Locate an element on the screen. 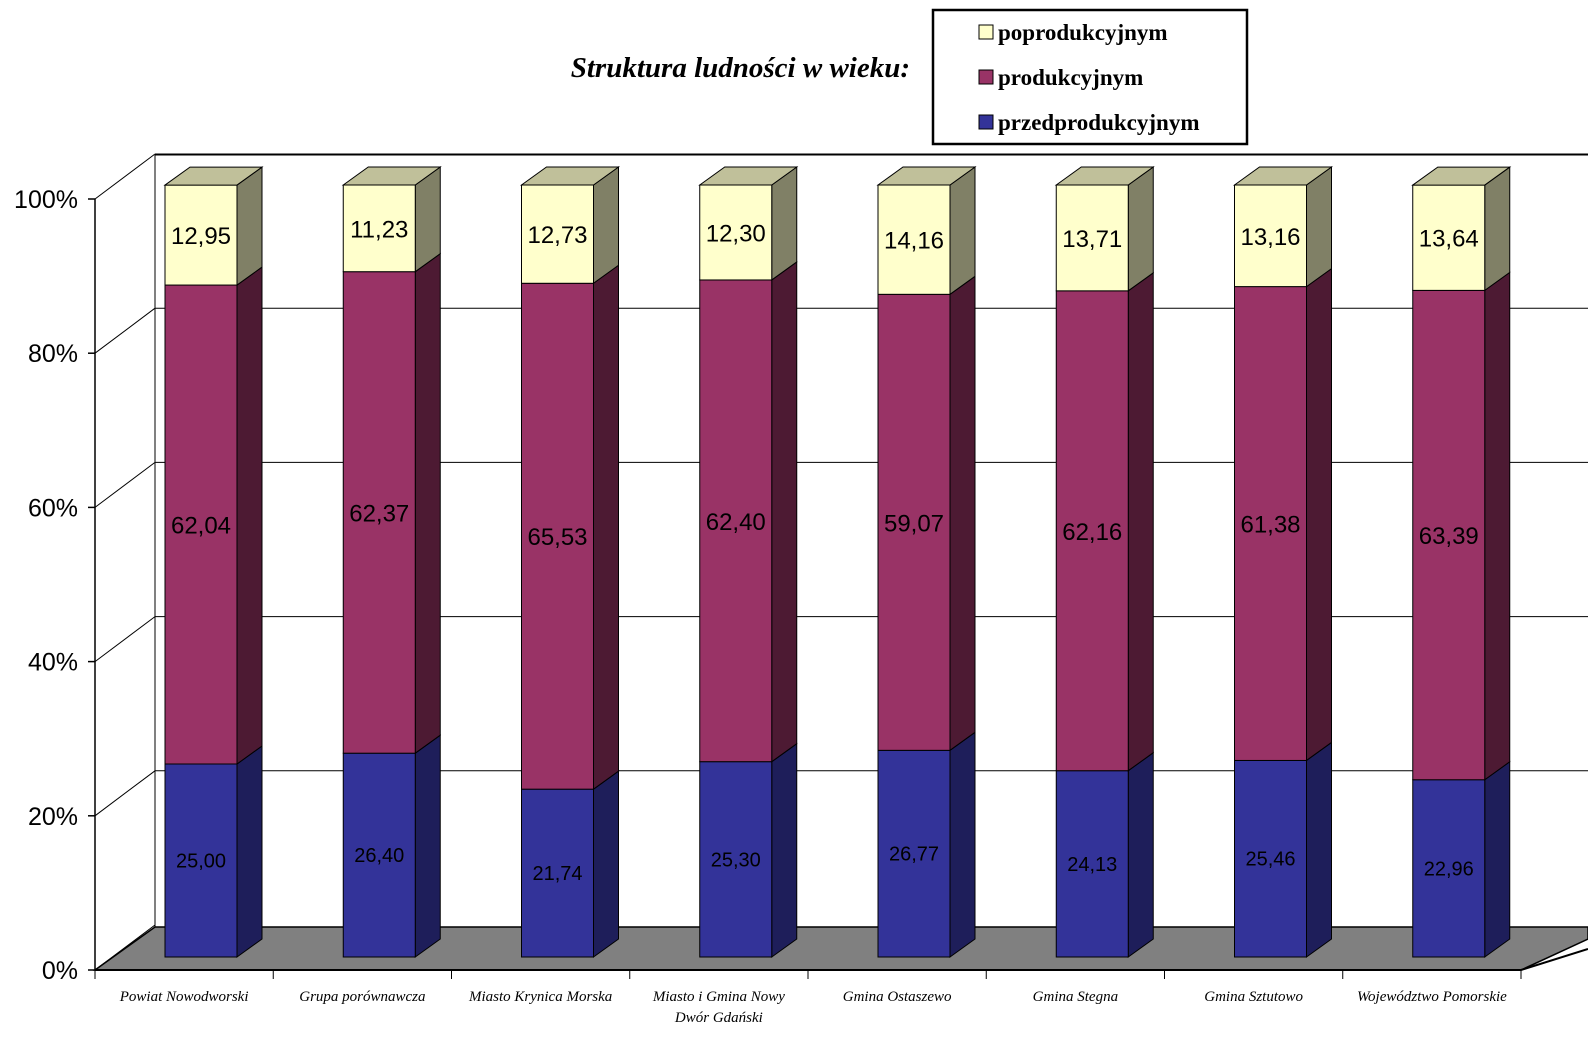 The width and height of the screenshot is (1588, 1039). x-tick-label: Miasto i Gmina Nowy is located at coordinates (718, 997).